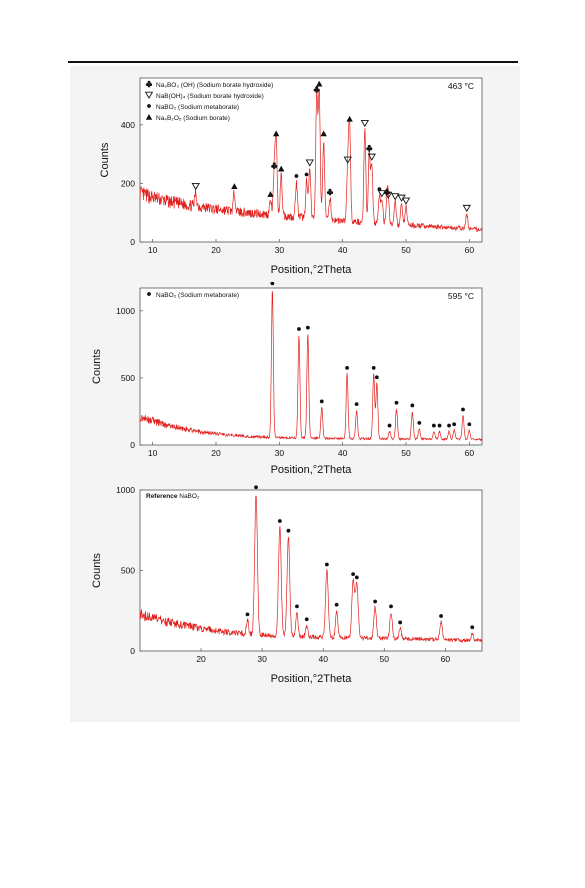 This screenshot has height=888, width=585. Describe the element at coordinates (262, 659) in the screenshot. I see `x-tick-label: 30` at that location.